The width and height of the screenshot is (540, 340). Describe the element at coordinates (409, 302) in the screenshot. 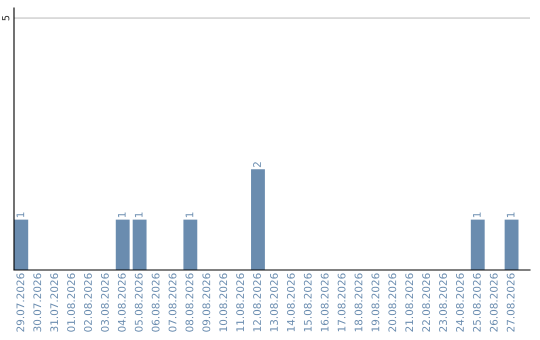

I see `x-tick-label: 21.08.2026` at that location.